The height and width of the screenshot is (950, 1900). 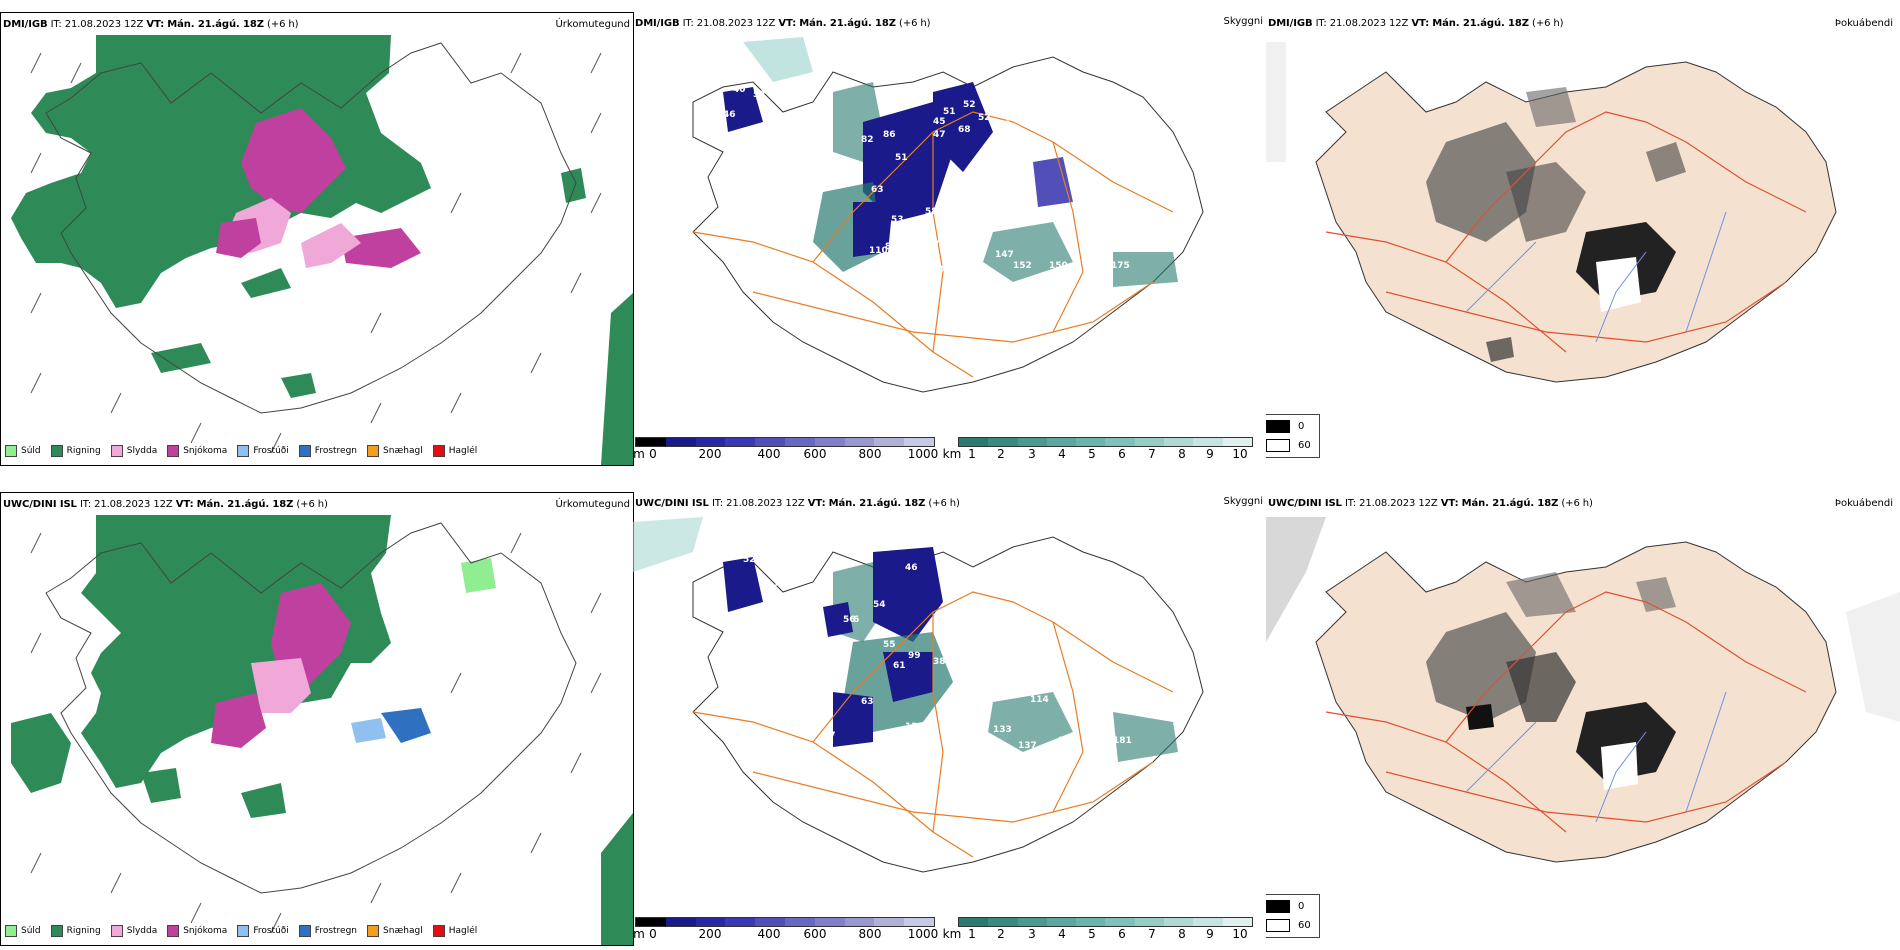 I want to click on visibility-unit: km, so click(x=952, y=454).